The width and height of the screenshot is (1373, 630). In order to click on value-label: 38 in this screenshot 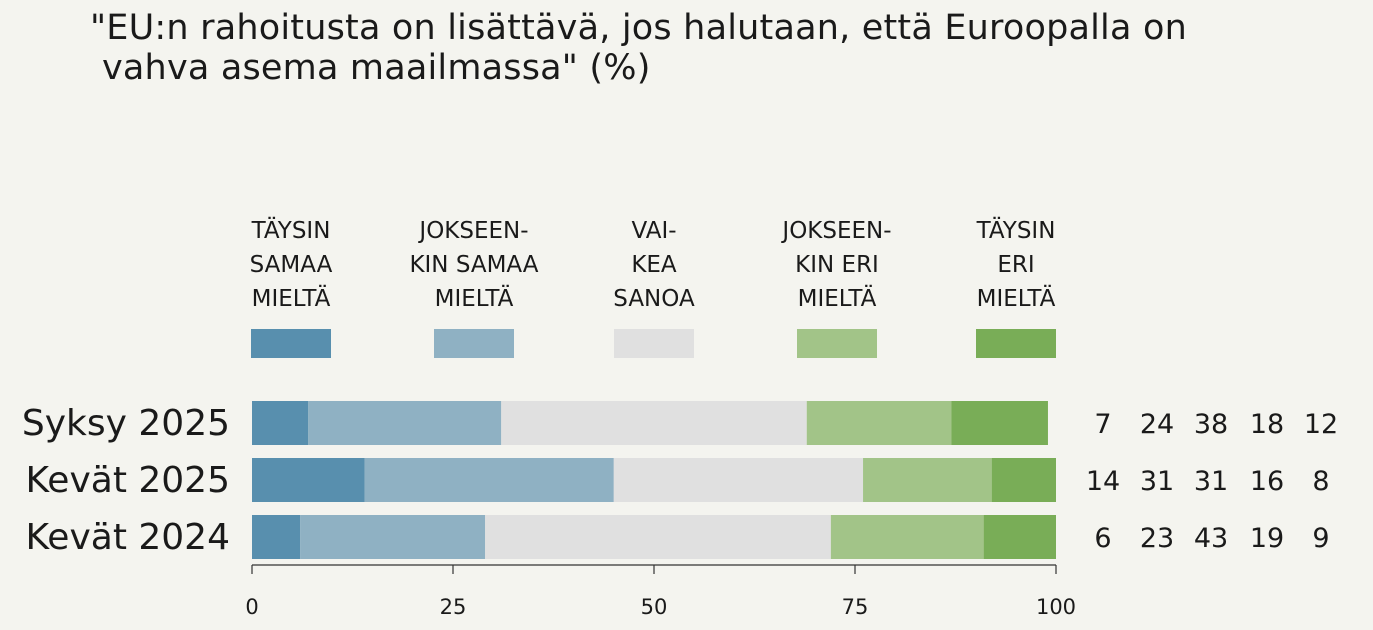, I will do `click(1211, 424)`.